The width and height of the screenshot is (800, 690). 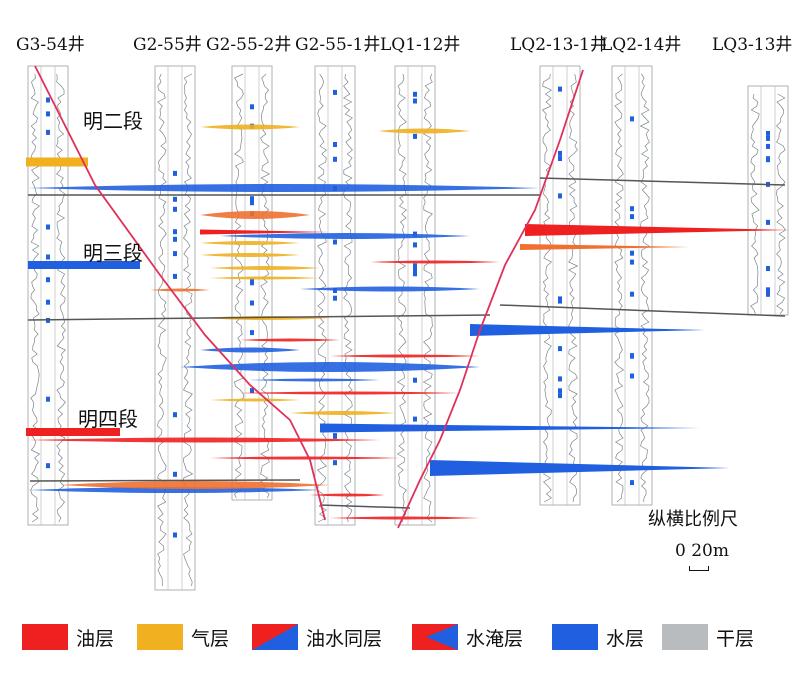 What do you see at coordinates (167, 45) in the screenshot?
I see `well-name-g2-55: G2-55井` at bounding box center [167, 45].